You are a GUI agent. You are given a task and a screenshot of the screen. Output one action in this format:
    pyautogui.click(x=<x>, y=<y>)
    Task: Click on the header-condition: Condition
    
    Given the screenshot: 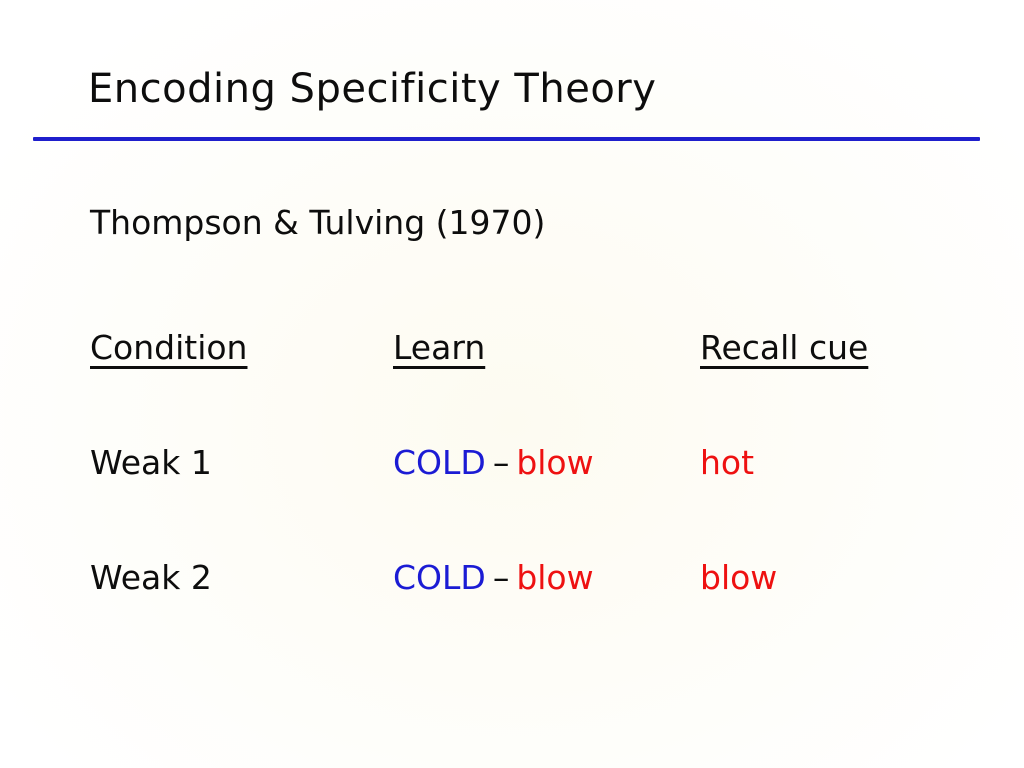 What is the action you would take?
    pyautogui.click(x=169, y=347)
    